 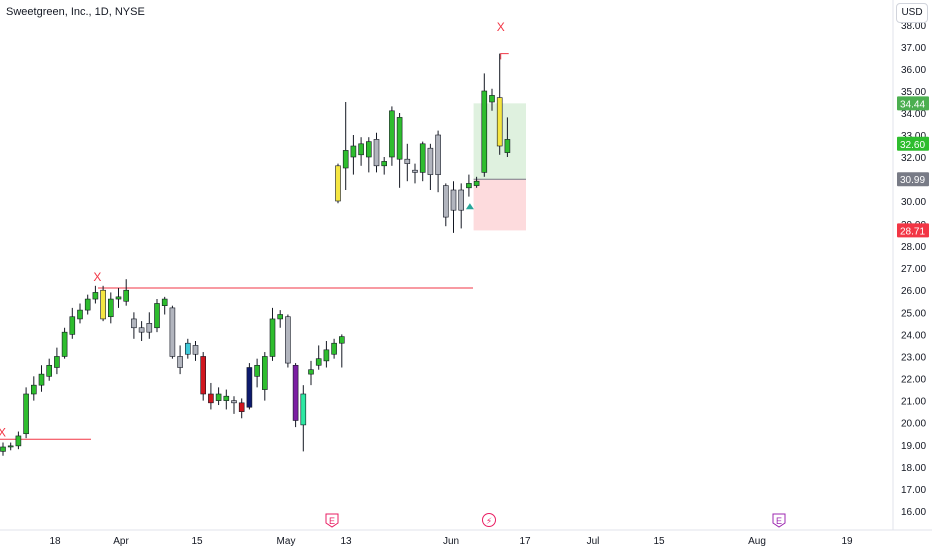 What do you see at coordinates (913, 136) in the screenshot?
I see `price-tick-label: 33.00` at bounding box center [913, 136].